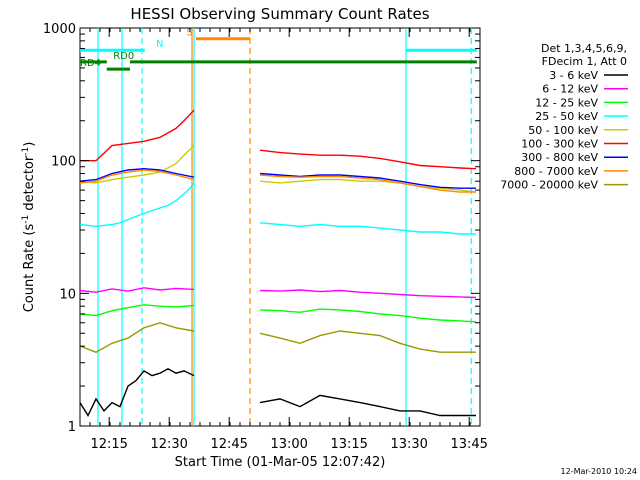  What do you see at coordinates (59, 29) in the screenshot?
I see `y-tick-label: 1000` at bounding box center [59, 29].